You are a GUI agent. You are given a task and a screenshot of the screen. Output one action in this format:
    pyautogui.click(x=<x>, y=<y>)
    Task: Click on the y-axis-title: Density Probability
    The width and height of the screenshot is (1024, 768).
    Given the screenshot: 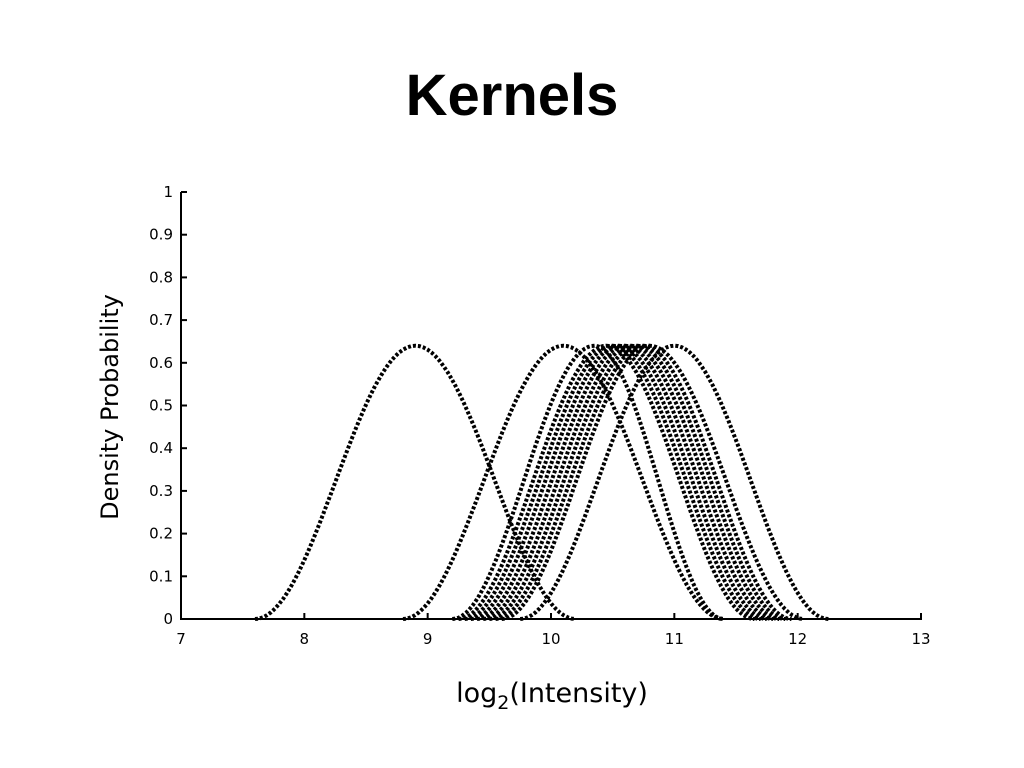 What is the action you would take?
    pyautogui.click(x=110, y=407)
    